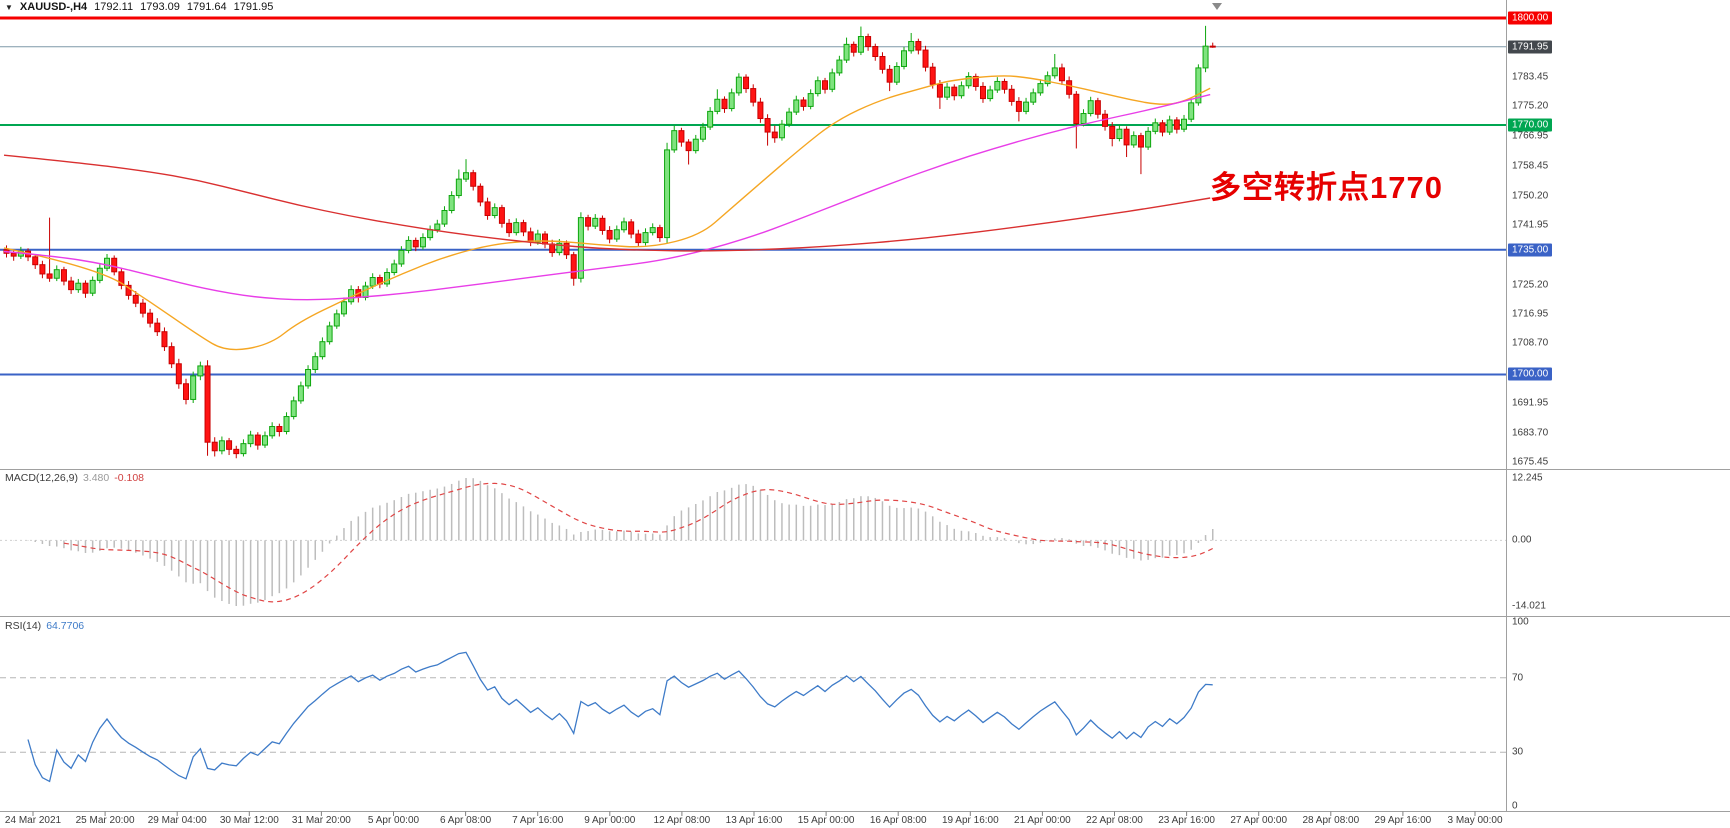  What do you see at coordinates (129, 478) in the screenshot?
I see `macd-signal-value: -0.108` at bounding box center [129, 478].